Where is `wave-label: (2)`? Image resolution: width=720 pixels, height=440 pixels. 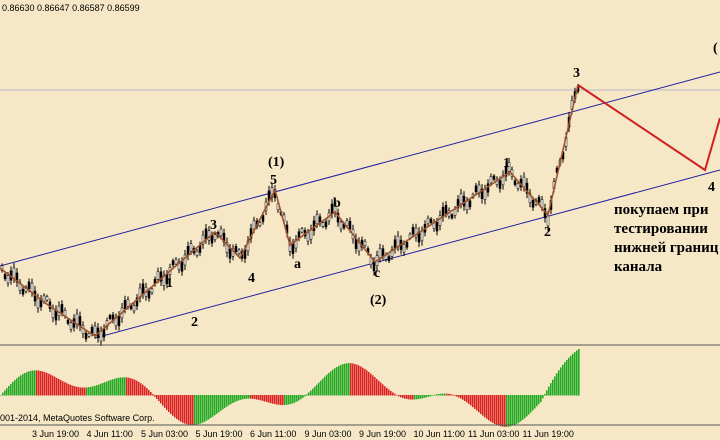
wave-label: (2) is located at coordinates (378, 300).